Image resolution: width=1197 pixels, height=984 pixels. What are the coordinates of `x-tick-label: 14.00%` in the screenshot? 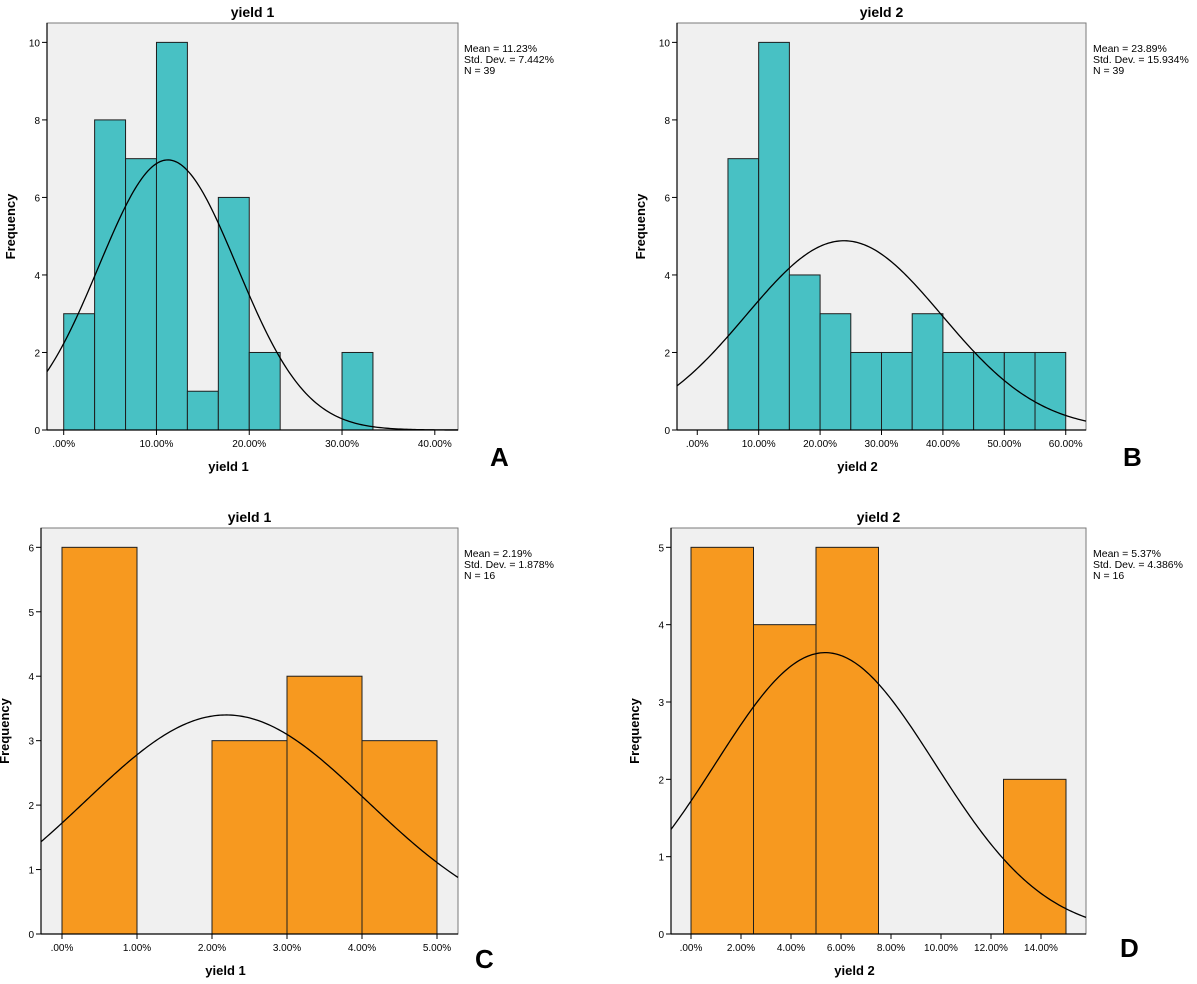 It's located at (1041, 948).